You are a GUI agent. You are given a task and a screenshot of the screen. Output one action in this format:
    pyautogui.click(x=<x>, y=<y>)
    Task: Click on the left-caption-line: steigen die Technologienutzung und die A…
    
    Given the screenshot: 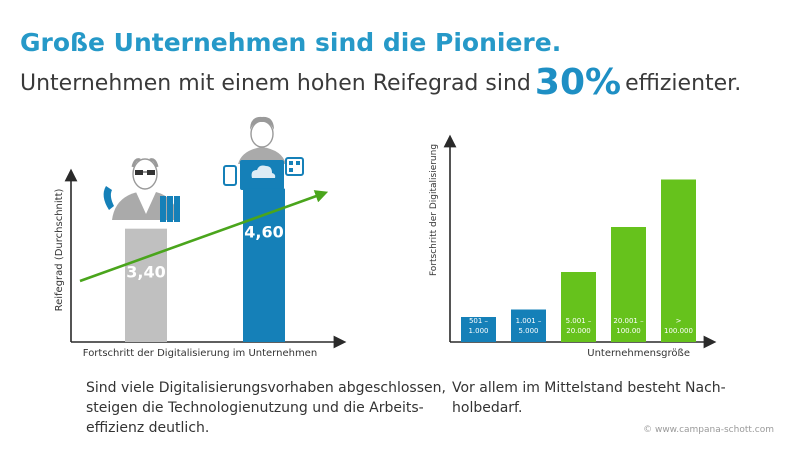 What is the action you would take?
    pyautogui.click(x=255, y=408)
    